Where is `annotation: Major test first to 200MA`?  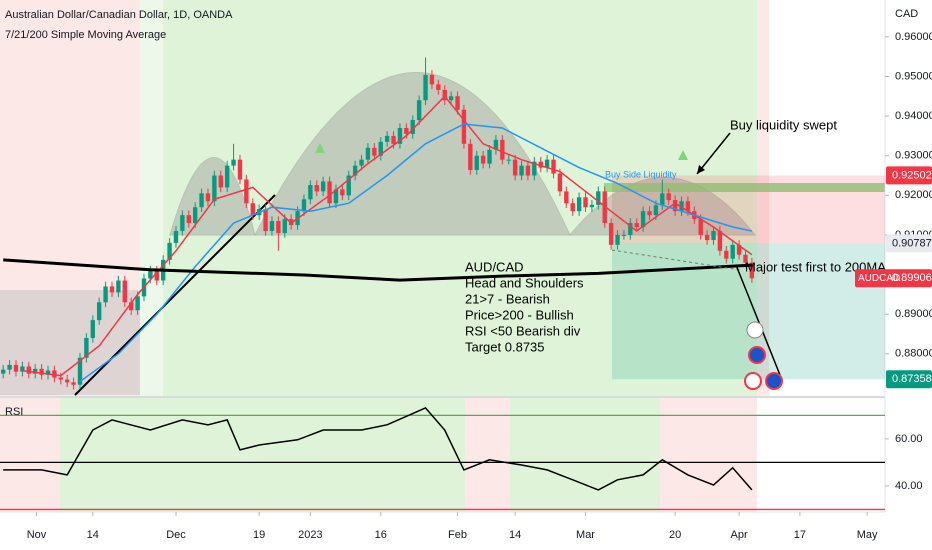 annotation: Major test first to 200MA is located at coordinates (815, 266).